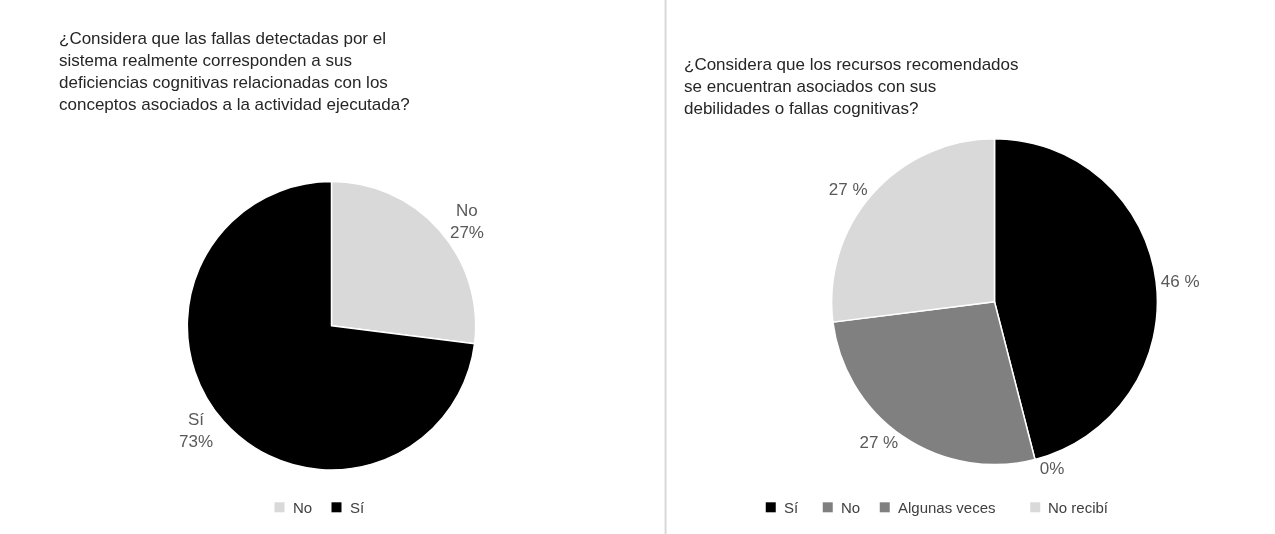  I want to click on chart-title: ¿Considera que los recursos recomendados se encuentran asociados con sus debilidades o fallas cognitivas?, so click(851, 87).